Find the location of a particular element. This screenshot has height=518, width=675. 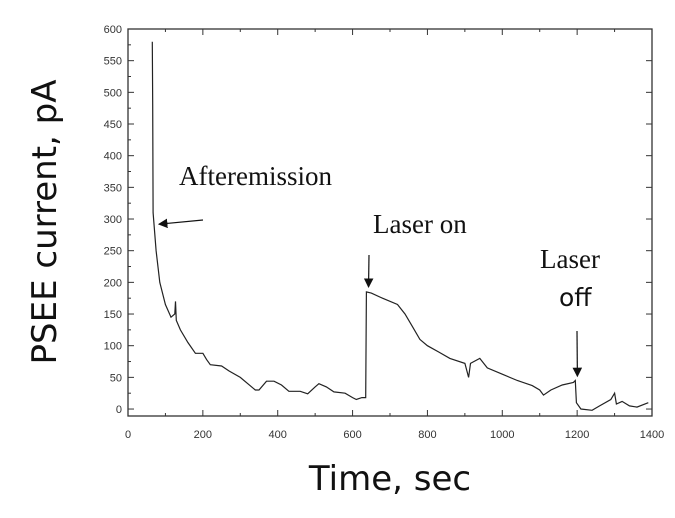

x-tick-label: 0 is located at coordinates (128, 435).